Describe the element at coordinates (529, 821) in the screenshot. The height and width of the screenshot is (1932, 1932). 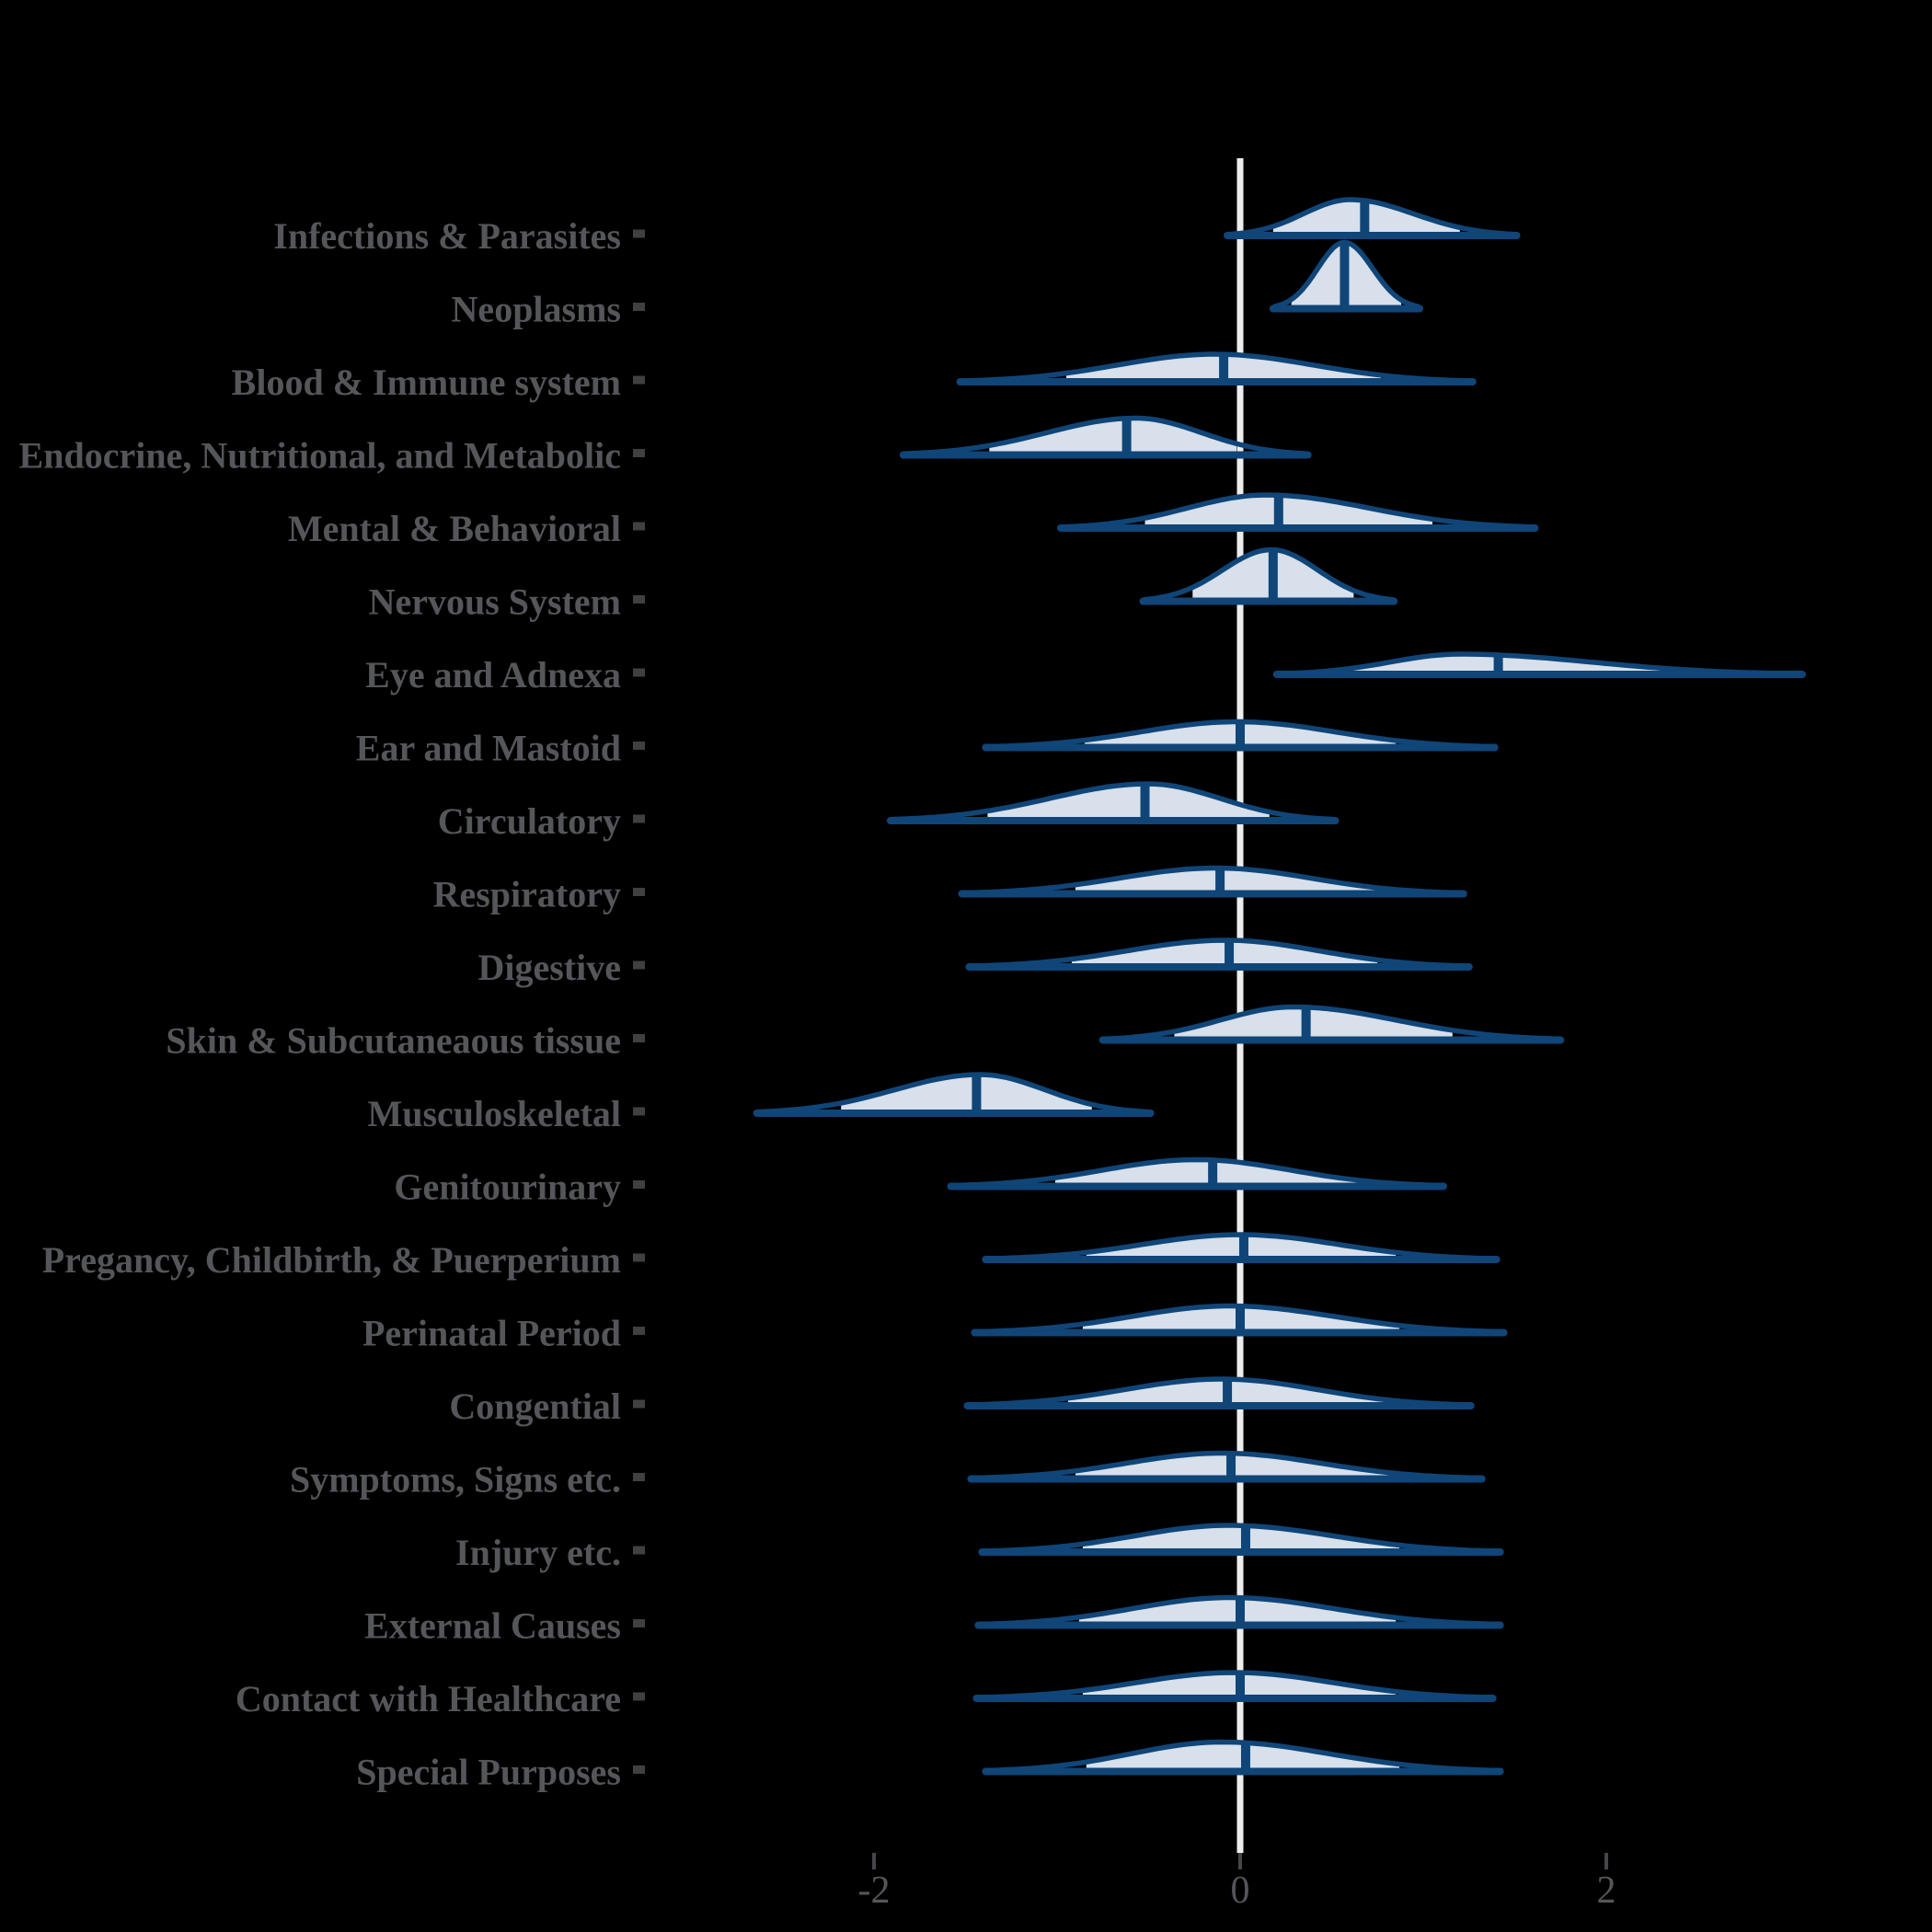
I see `category-label-circulatory: Circulatory` at that location.